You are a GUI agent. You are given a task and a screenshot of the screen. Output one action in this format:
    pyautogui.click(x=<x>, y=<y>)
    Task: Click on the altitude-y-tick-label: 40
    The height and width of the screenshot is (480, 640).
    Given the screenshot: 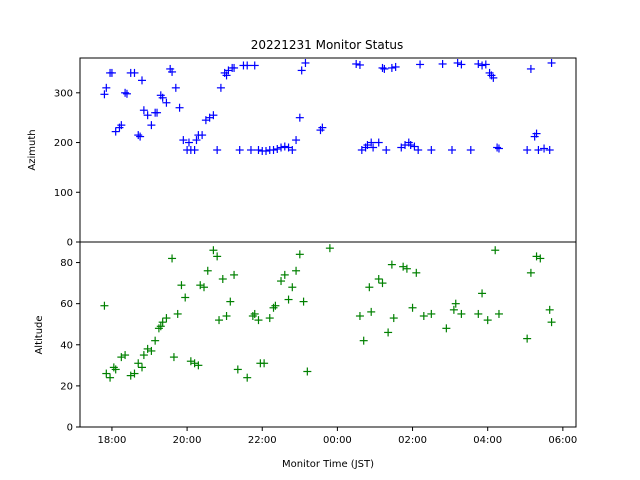 What is the action you would take?
    pyautogui.click(x=66, y=345)
    